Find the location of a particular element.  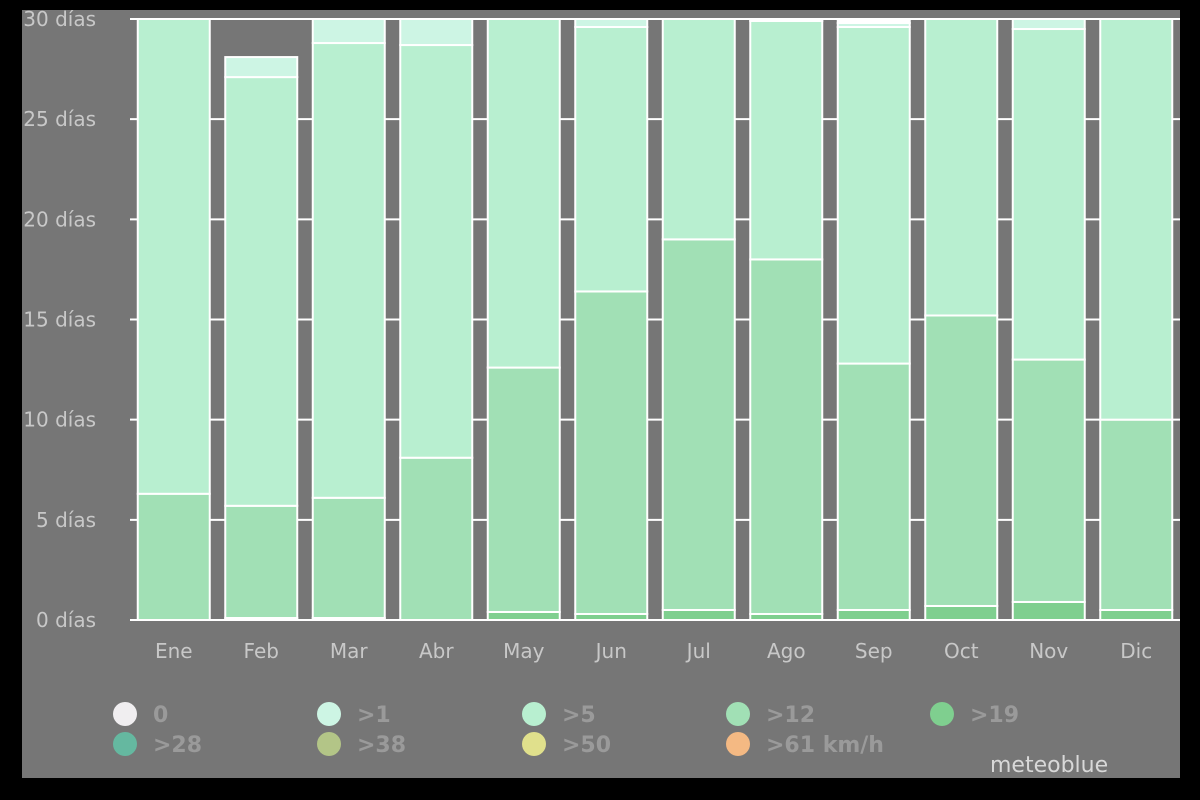

bar-stack-dic is located at coordinates (1136, 320).